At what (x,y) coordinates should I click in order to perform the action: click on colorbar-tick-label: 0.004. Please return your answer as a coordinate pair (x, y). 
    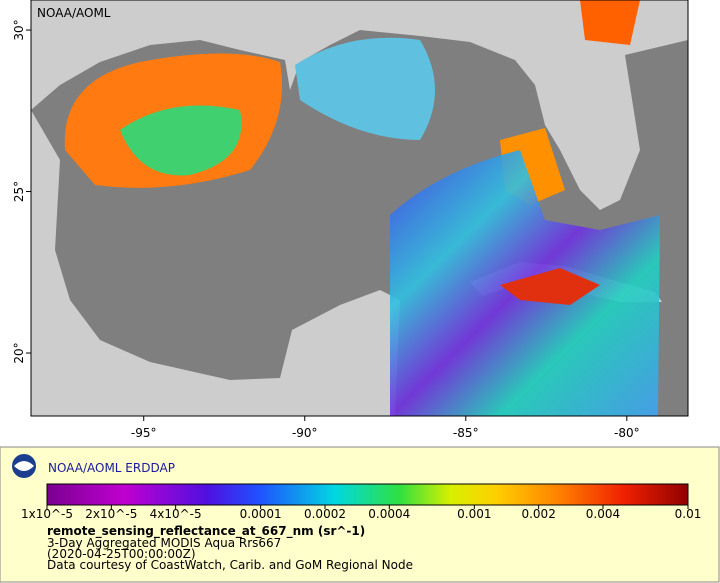
    Looking at the image, I should click on (603, 514).